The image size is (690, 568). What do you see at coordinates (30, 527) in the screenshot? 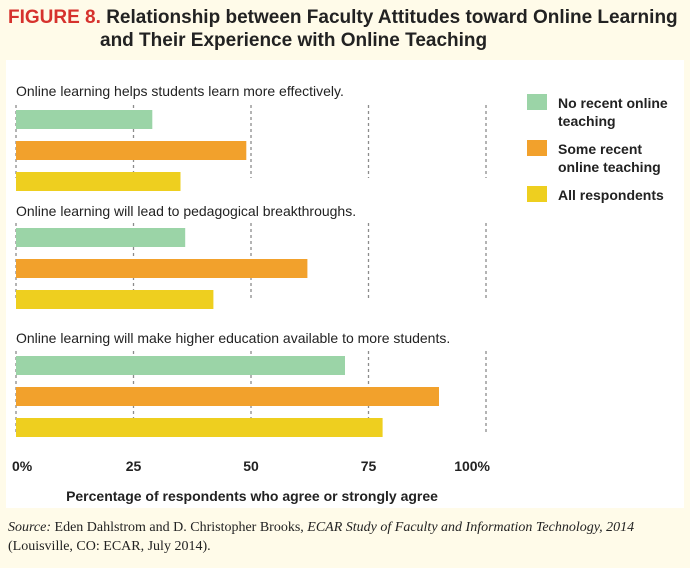
I see `source-label: Source:` at bounding box center [30, 527].